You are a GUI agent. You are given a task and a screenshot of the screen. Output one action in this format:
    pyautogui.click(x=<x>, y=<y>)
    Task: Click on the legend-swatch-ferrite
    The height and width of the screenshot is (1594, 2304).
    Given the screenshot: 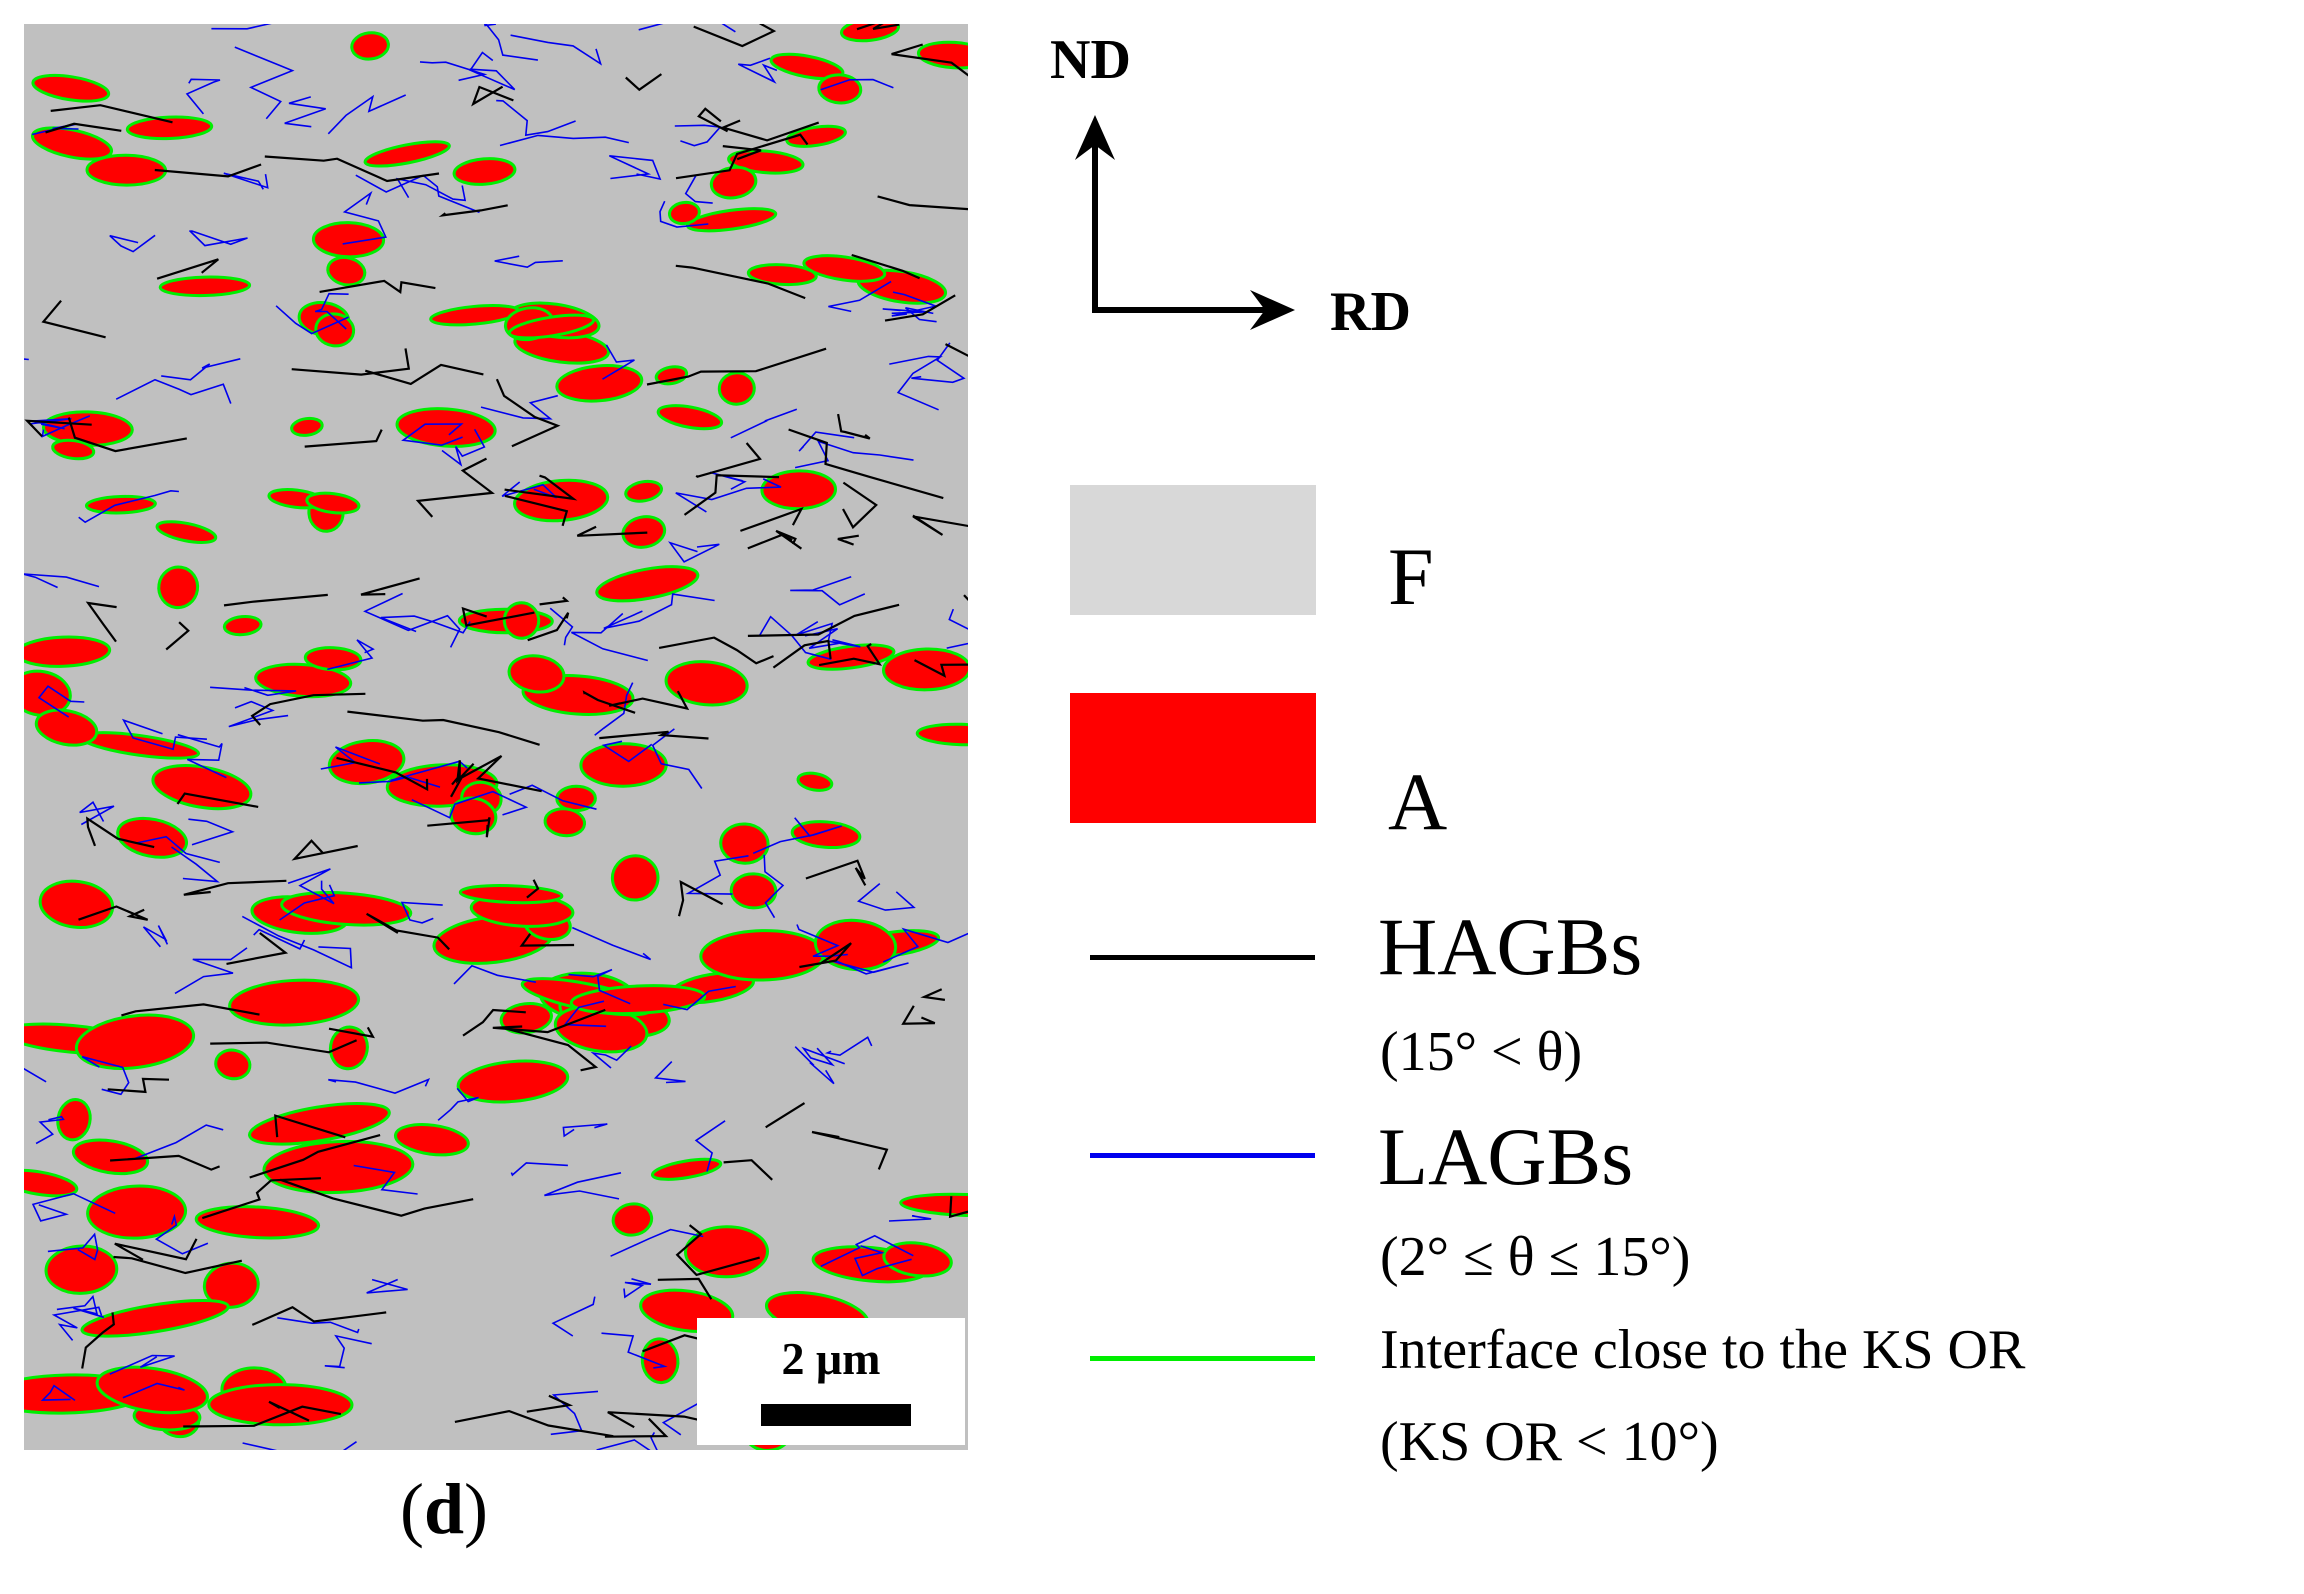 What is the action you would take?
    pyautogui.click(x=1193, y=550)
    